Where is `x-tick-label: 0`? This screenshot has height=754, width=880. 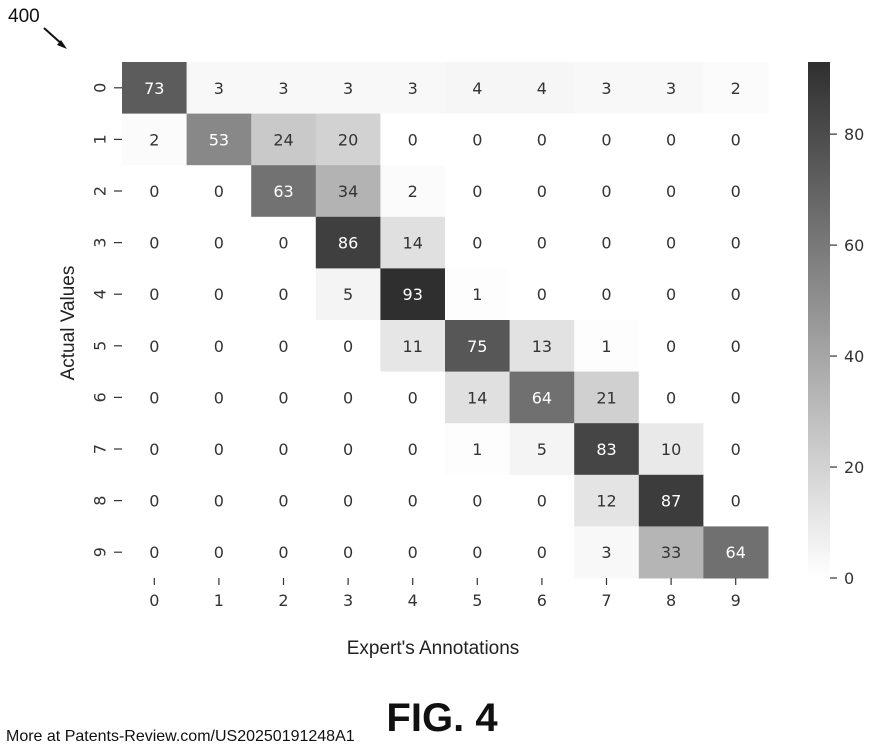 x-tick-label: 0 is located at coordinates (154, 600).